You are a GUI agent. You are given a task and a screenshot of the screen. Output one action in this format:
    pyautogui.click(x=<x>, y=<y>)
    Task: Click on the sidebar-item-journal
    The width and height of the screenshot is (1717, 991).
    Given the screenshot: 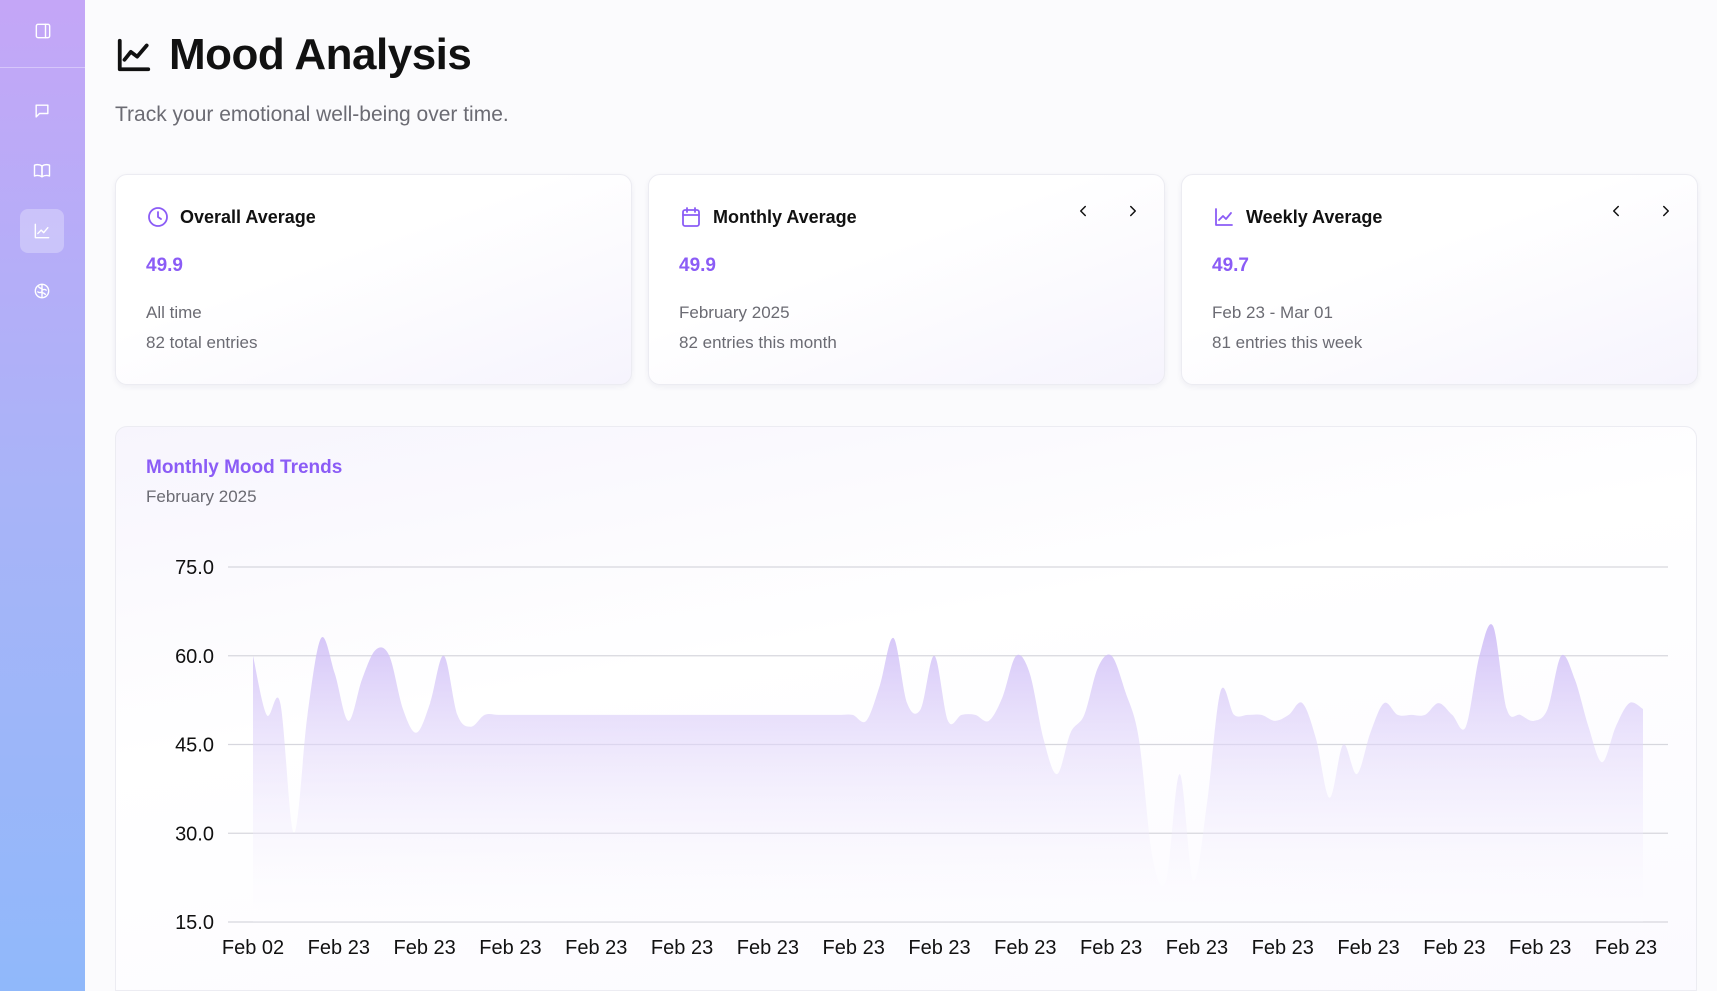 What is the action you would take?
    pyautogui.click(x=42, y=171)
    